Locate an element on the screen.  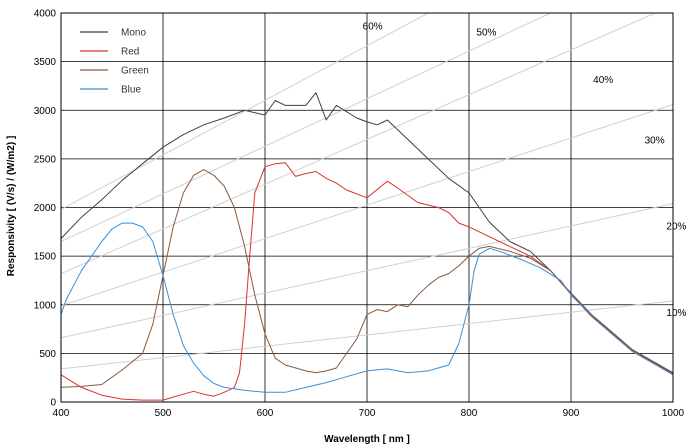
legend-label: Mono is located at coordinates (133, 33).